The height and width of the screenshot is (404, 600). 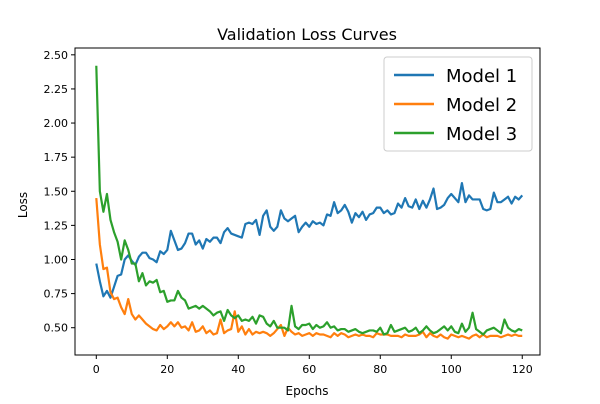 I want to click on y-axis-label: Loss, so click(x=23, y=205).